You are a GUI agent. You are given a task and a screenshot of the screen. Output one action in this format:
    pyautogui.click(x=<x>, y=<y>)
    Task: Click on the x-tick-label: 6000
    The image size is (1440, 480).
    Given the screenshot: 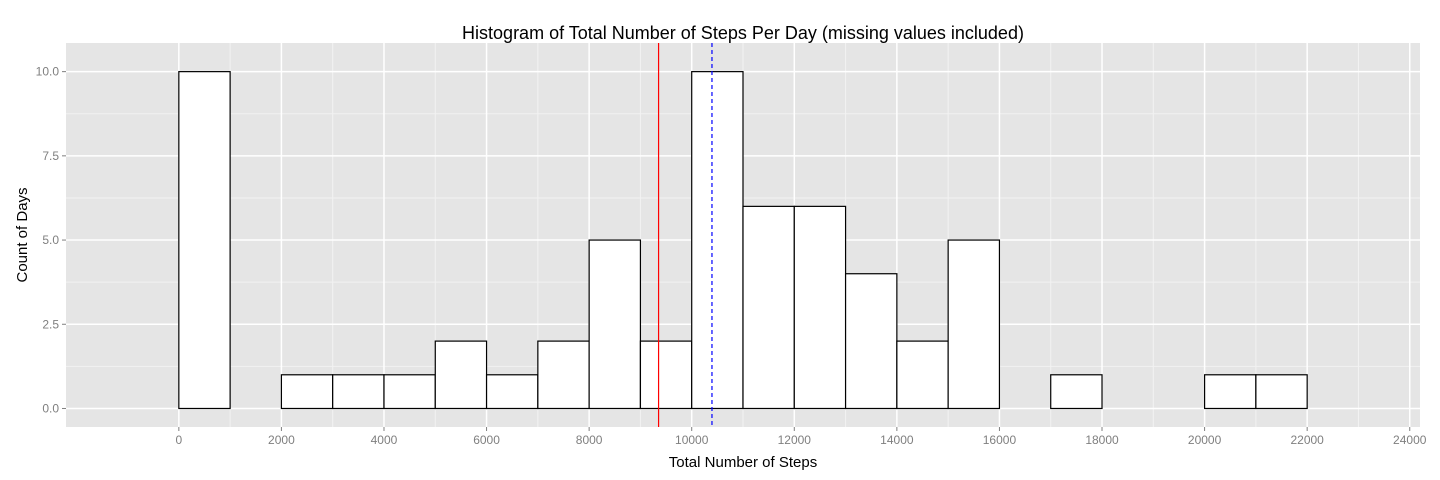 What is the action you would take?
    pyautogui.click(x=486, y=440)
    